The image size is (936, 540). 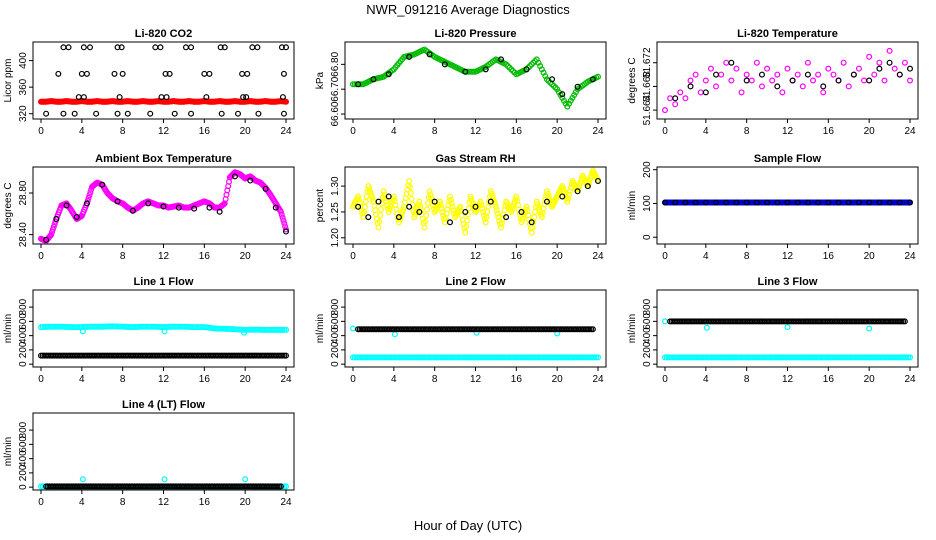 What do you see at coordinates (773, 207) in the screenshot?
I see `panel-6: Sample Flow ml/min 0 4 8 12 16 20 24 0 100 200` at bounding box center [773, 207].